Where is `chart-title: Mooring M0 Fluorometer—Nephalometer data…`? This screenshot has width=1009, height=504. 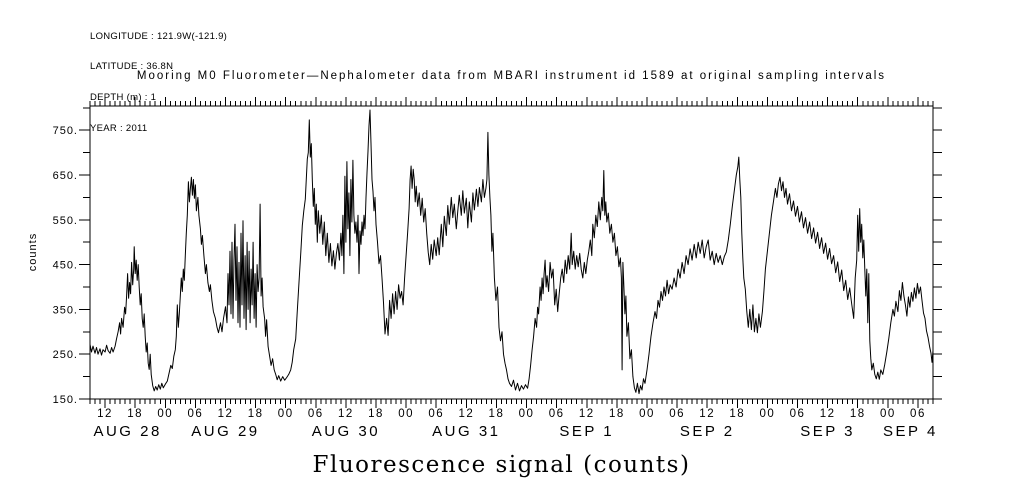 chart-title: Mooring M0 Fluorometer—Nephalometer data… is located at coordinates (511, 76).